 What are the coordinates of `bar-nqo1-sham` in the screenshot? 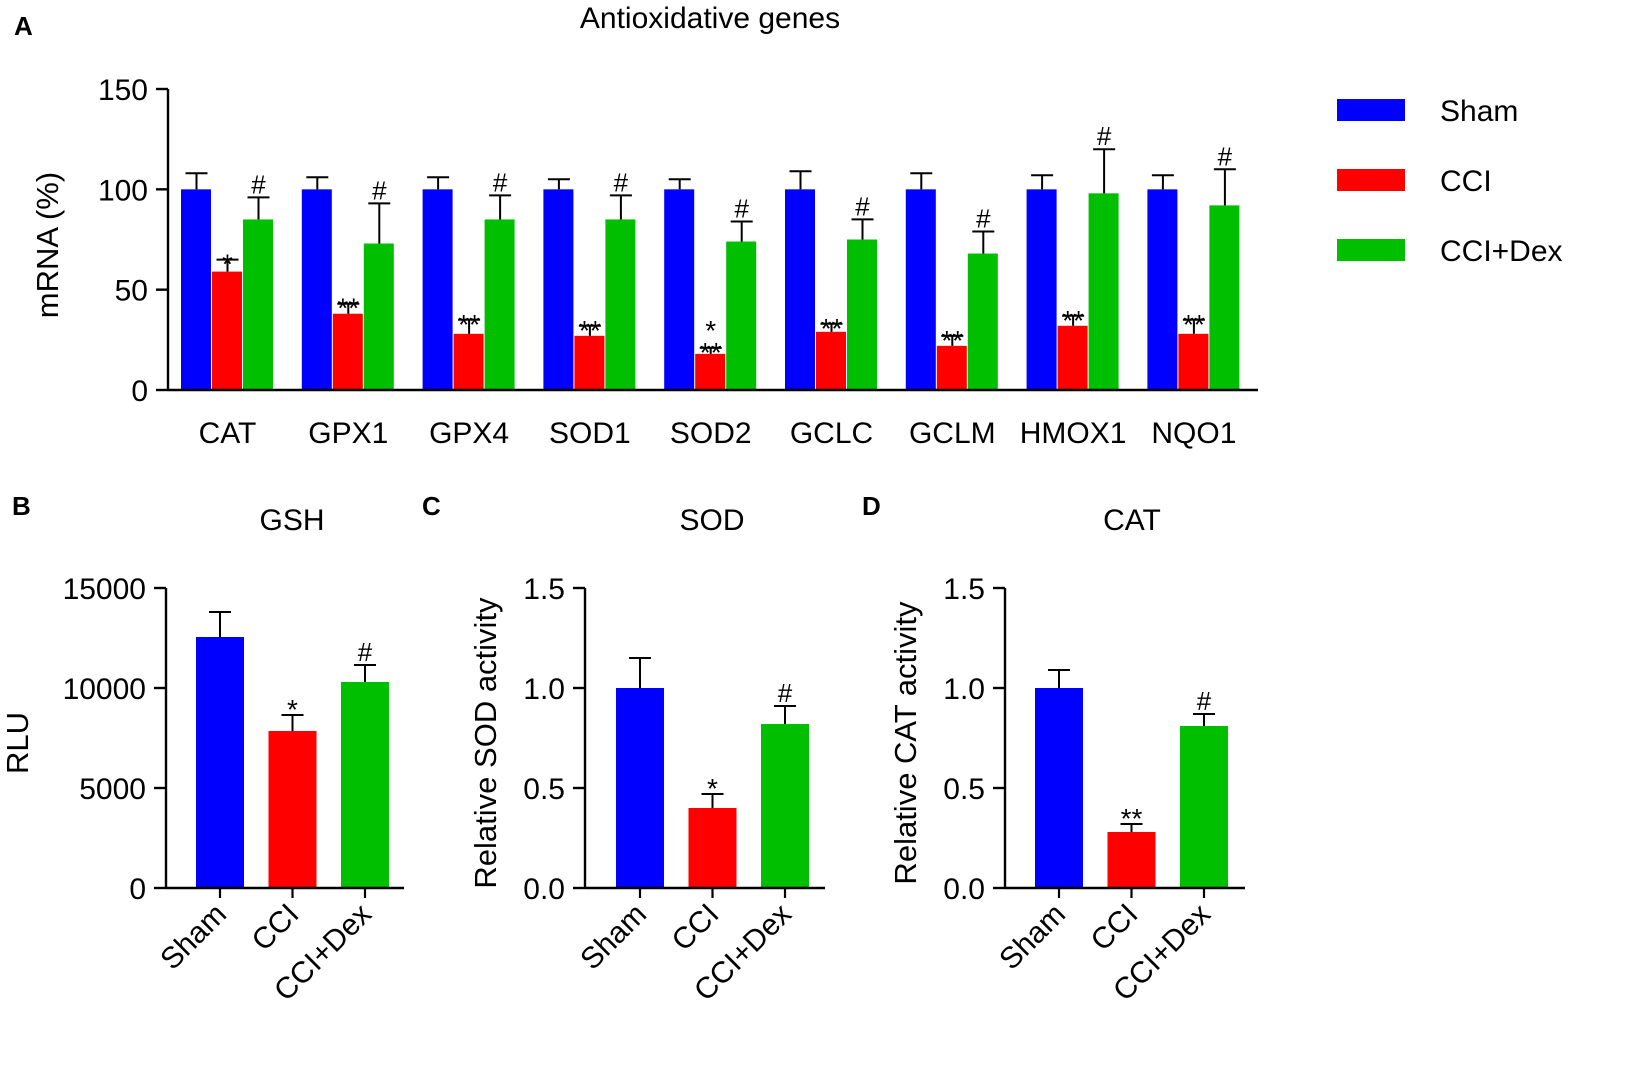 It's located at (1162, 289).